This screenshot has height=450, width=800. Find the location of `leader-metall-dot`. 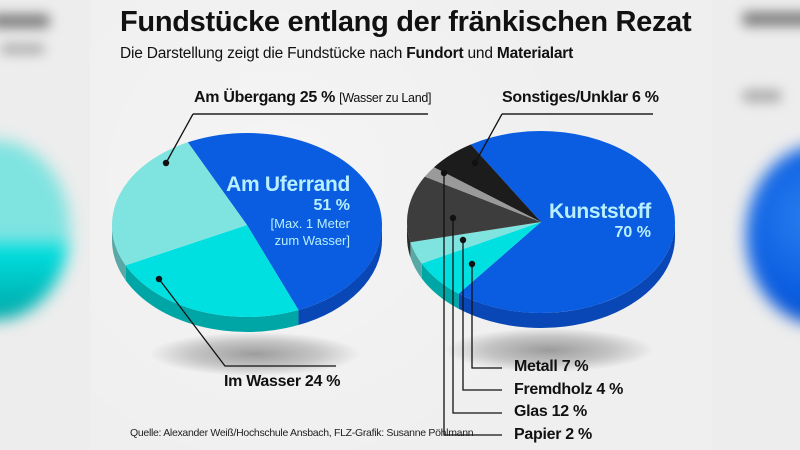

leader-metall-dot is located at coordinates (472, 264).